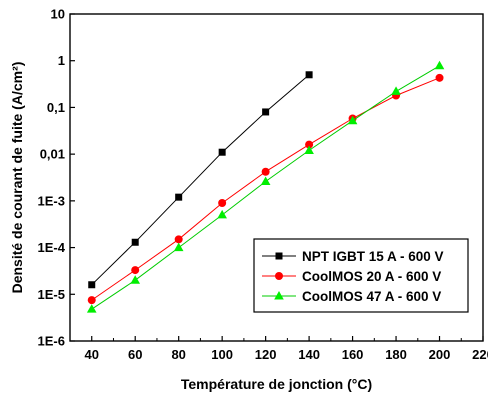 Image resolution: width=488 pixels, height=396 pixels. I want to click on x-tick-label: 40, so click(92, 354).